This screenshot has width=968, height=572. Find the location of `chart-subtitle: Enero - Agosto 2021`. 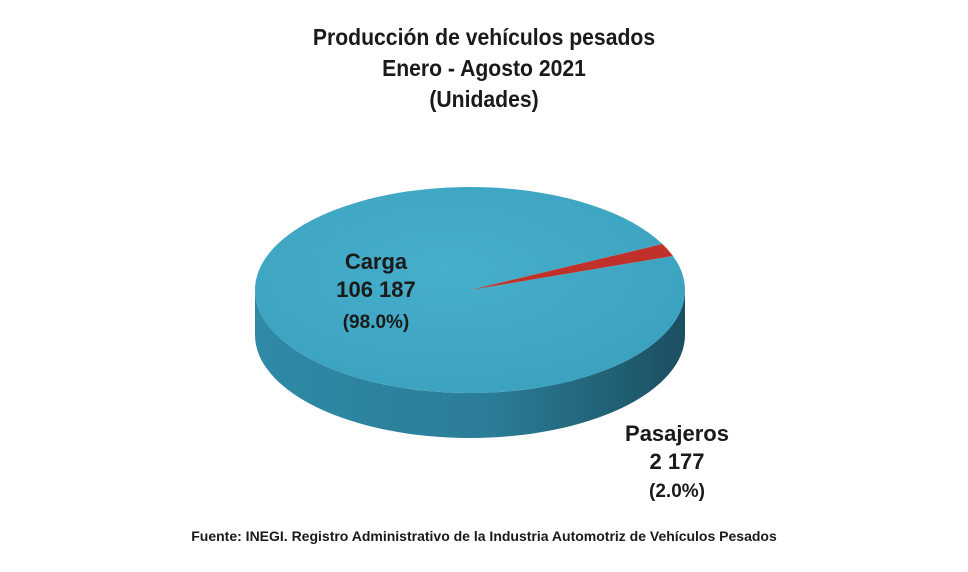

chart-subtitle: Enero - Agosto 2021 is located at coordinates (484, 68).